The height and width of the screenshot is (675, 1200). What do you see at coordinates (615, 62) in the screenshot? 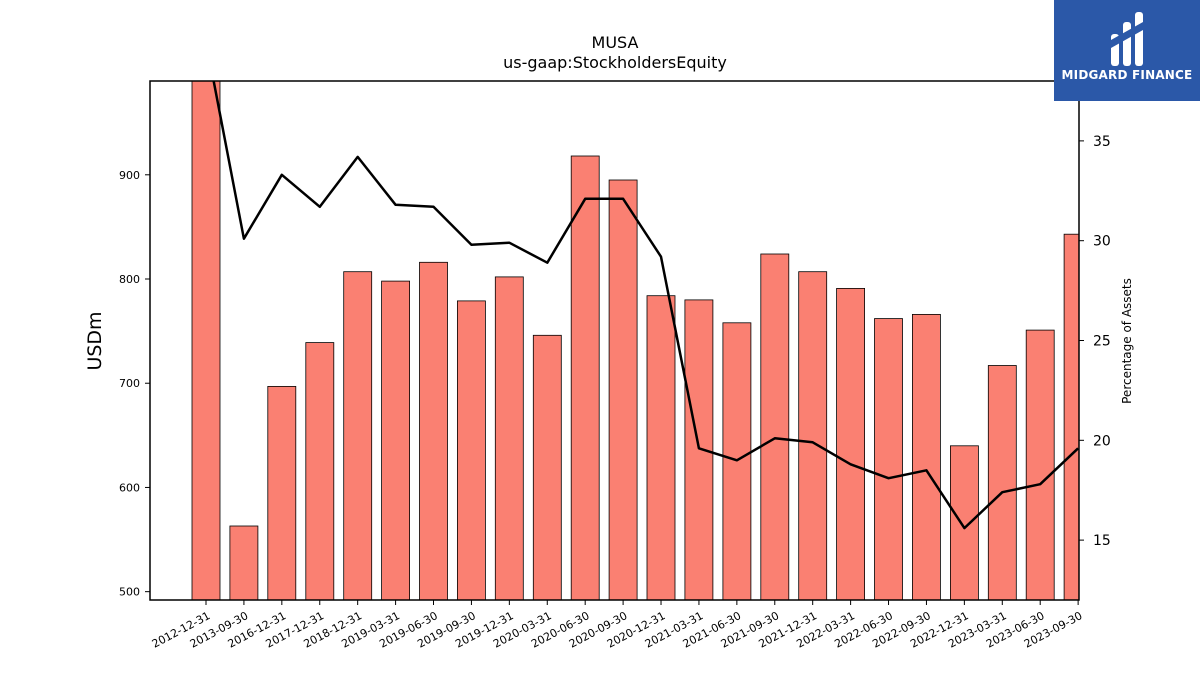
I see `chart-subtitle: us-gaap:StockholdersEquity` at bounding box center [615, 62].